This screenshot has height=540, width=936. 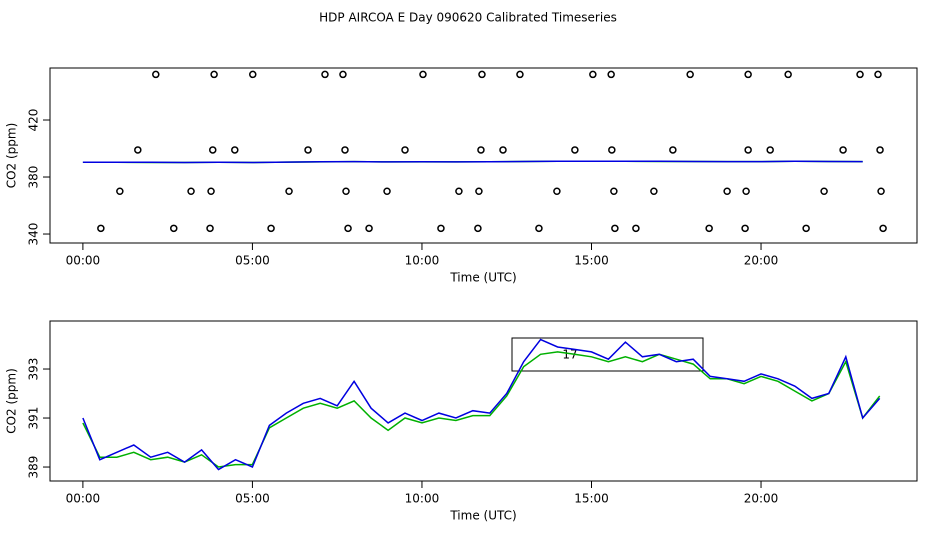 I want to click on annotation: 17, so click(x=569, y=355).